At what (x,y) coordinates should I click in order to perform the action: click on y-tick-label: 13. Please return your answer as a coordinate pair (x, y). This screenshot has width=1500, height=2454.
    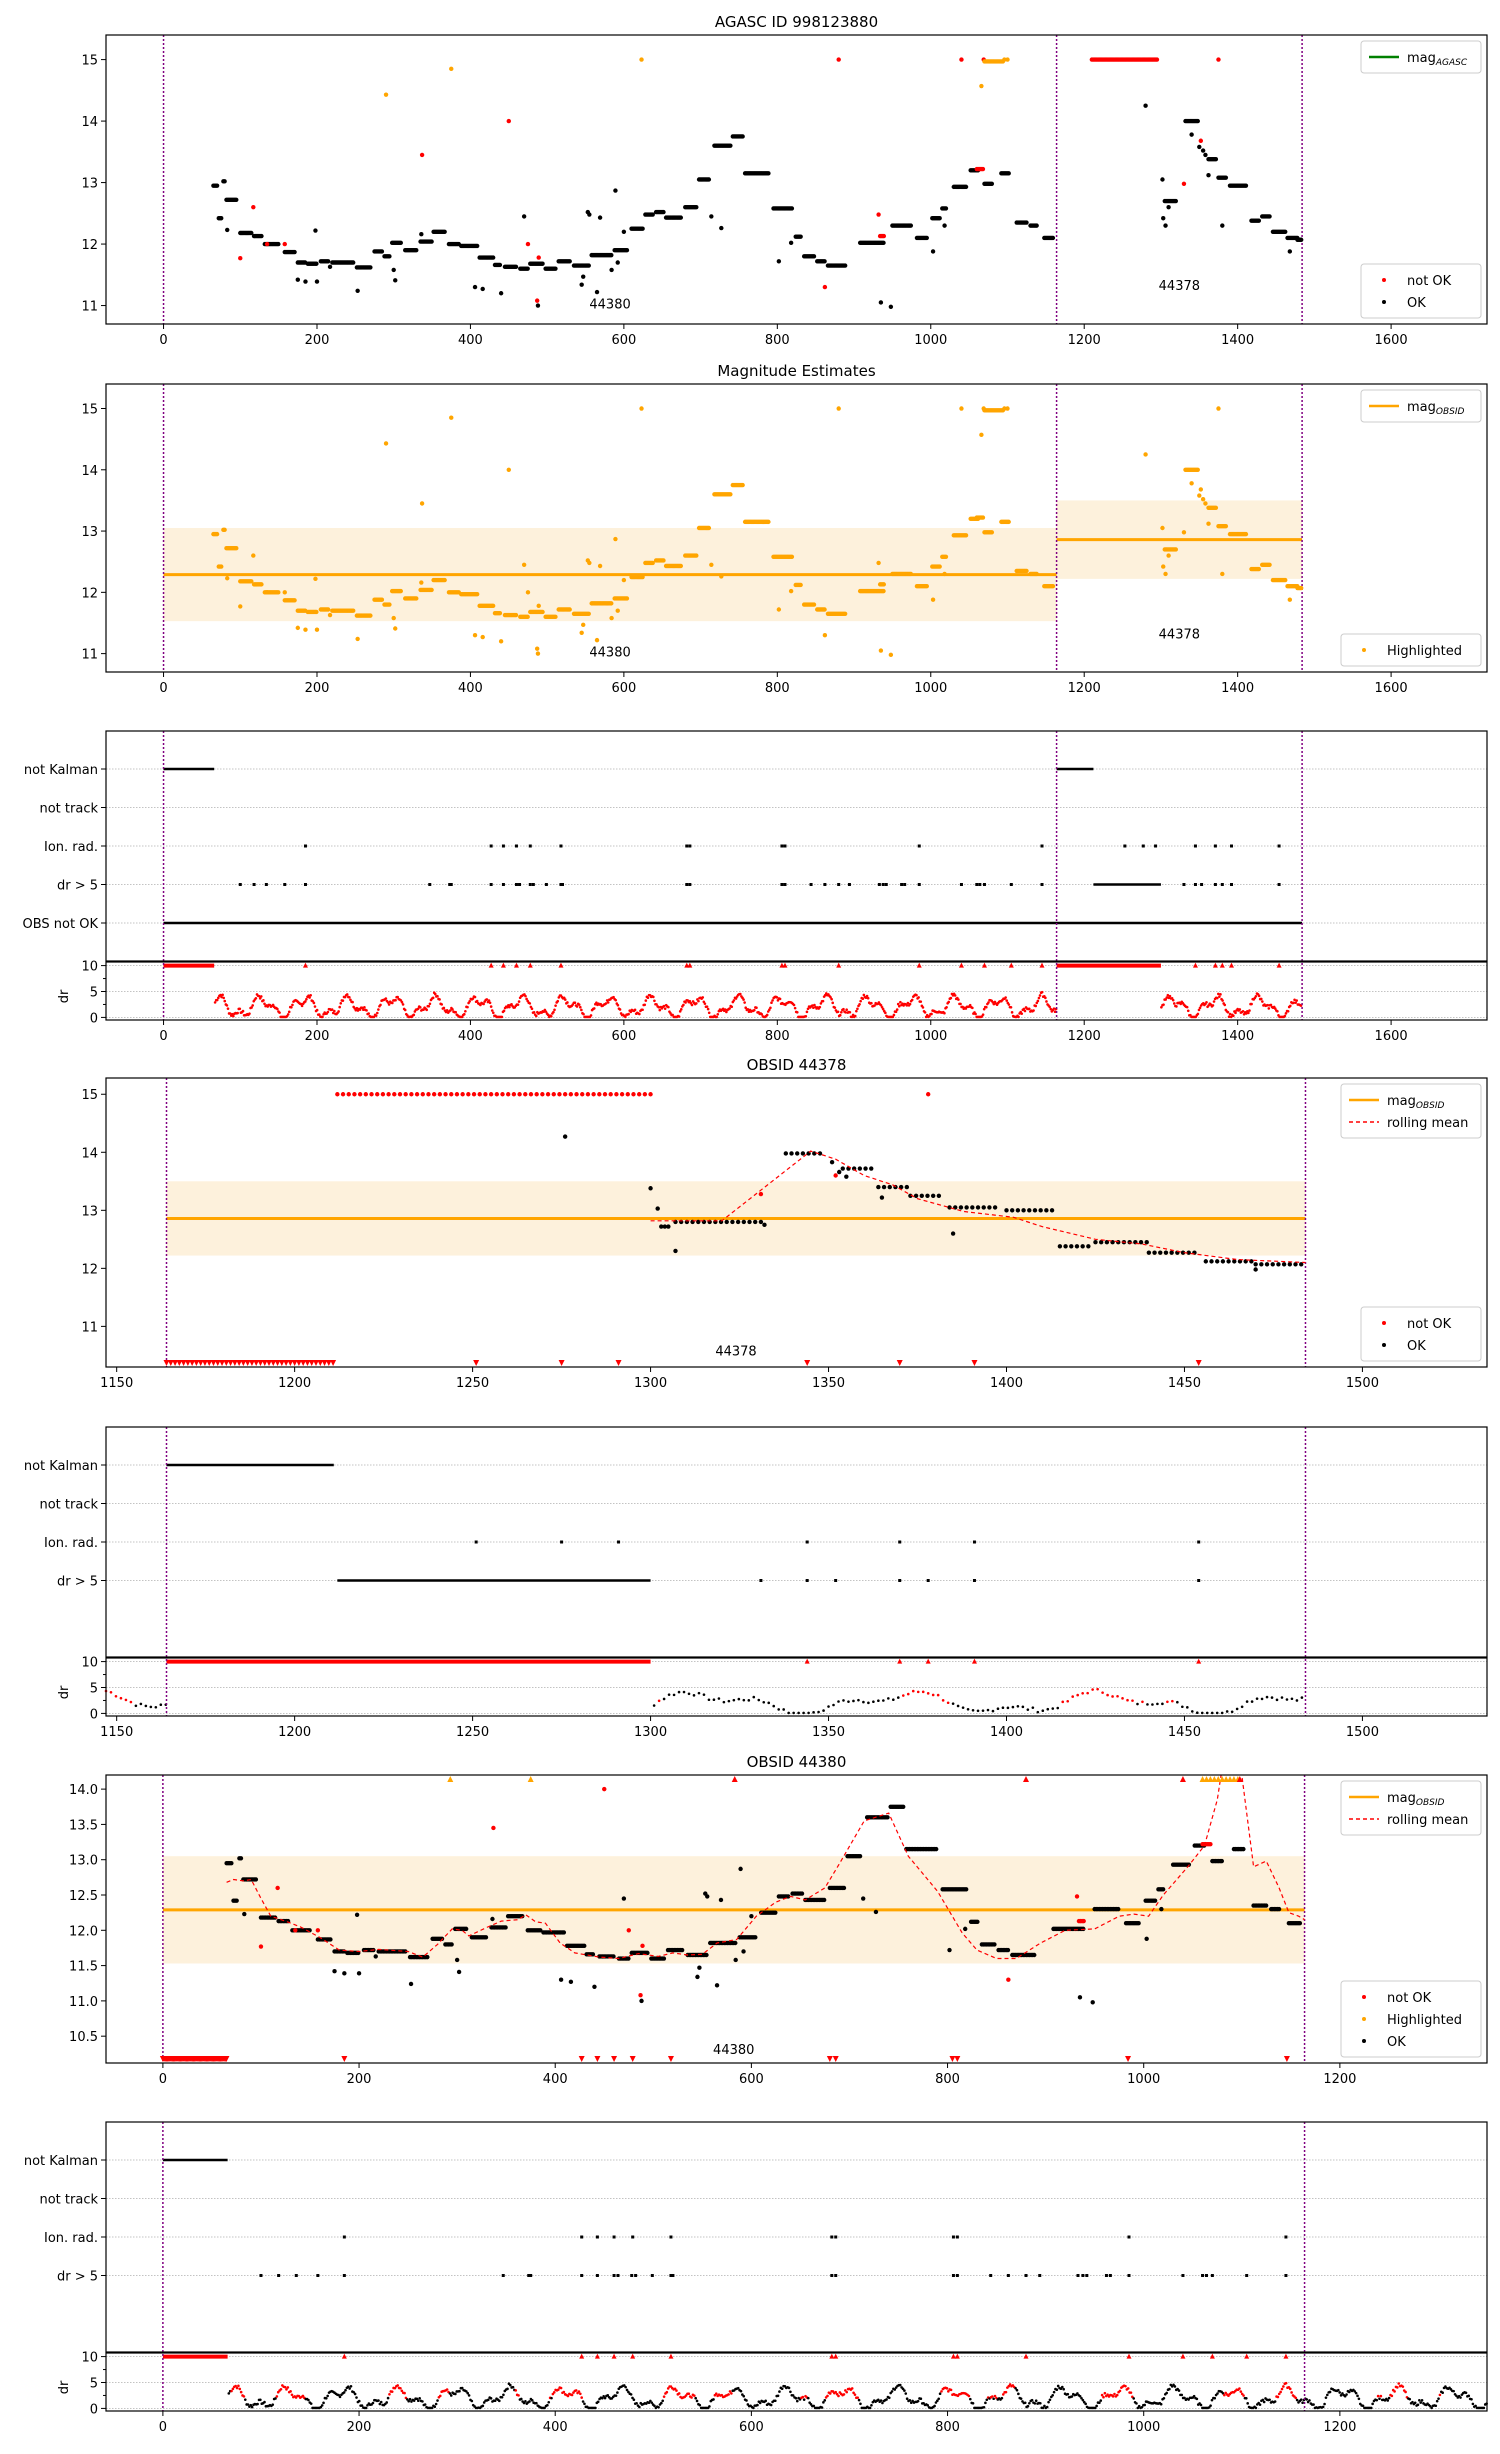
    Looking at the image, I should click on (89, 1211).